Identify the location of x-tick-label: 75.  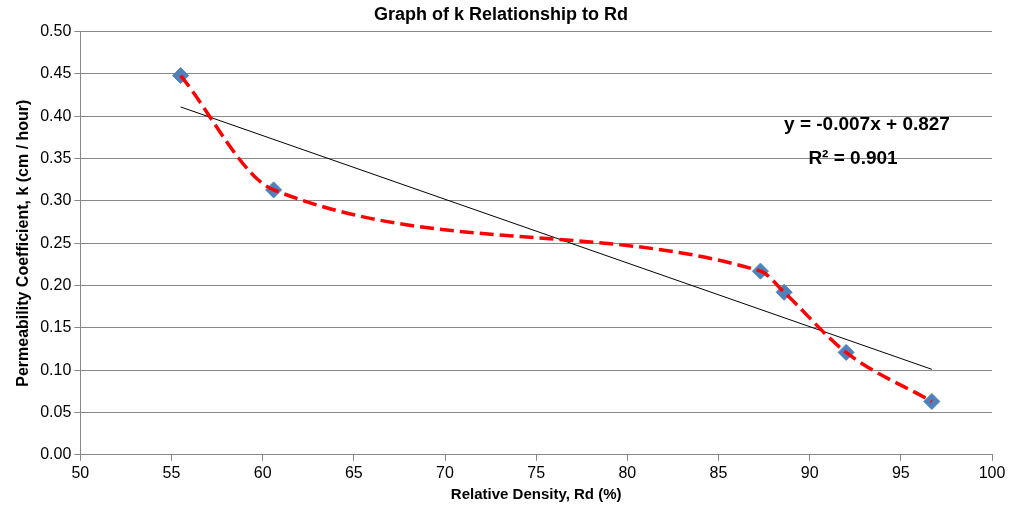
(536, 472).